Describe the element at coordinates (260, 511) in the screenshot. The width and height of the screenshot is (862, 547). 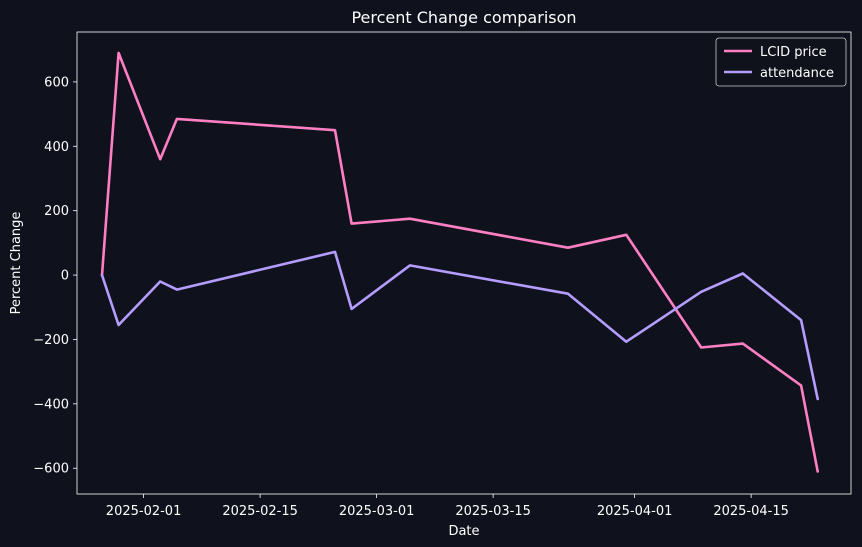
I see `x-tick-label: 2025-02-15` at that location.